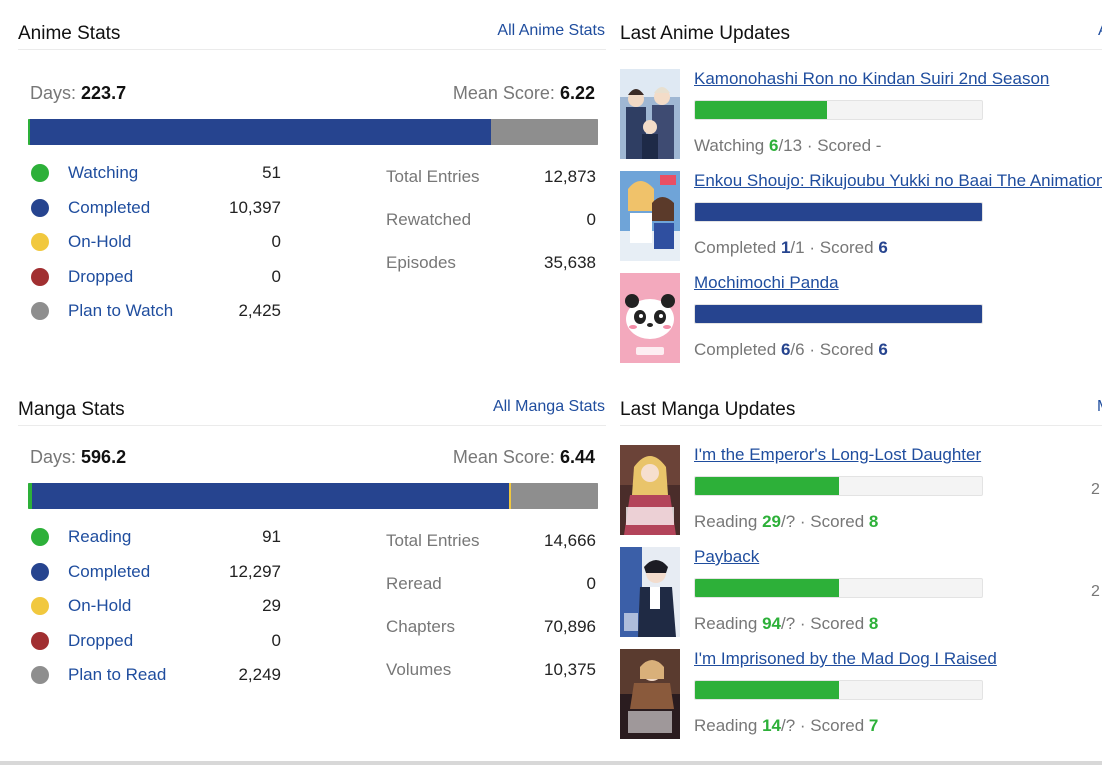 This screenshot has width=1102, height=765. I want to click on manga-update-meta: Reading 29/? · Scored 8, so click(786, 521).